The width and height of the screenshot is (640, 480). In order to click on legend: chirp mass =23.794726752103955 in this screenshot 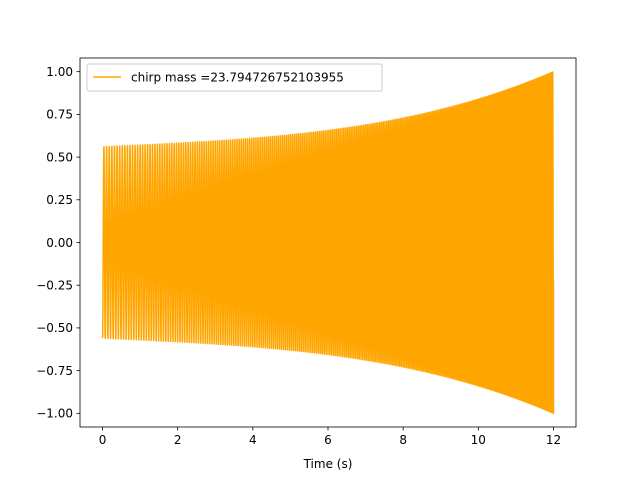, I will do `click(234, 77)`.